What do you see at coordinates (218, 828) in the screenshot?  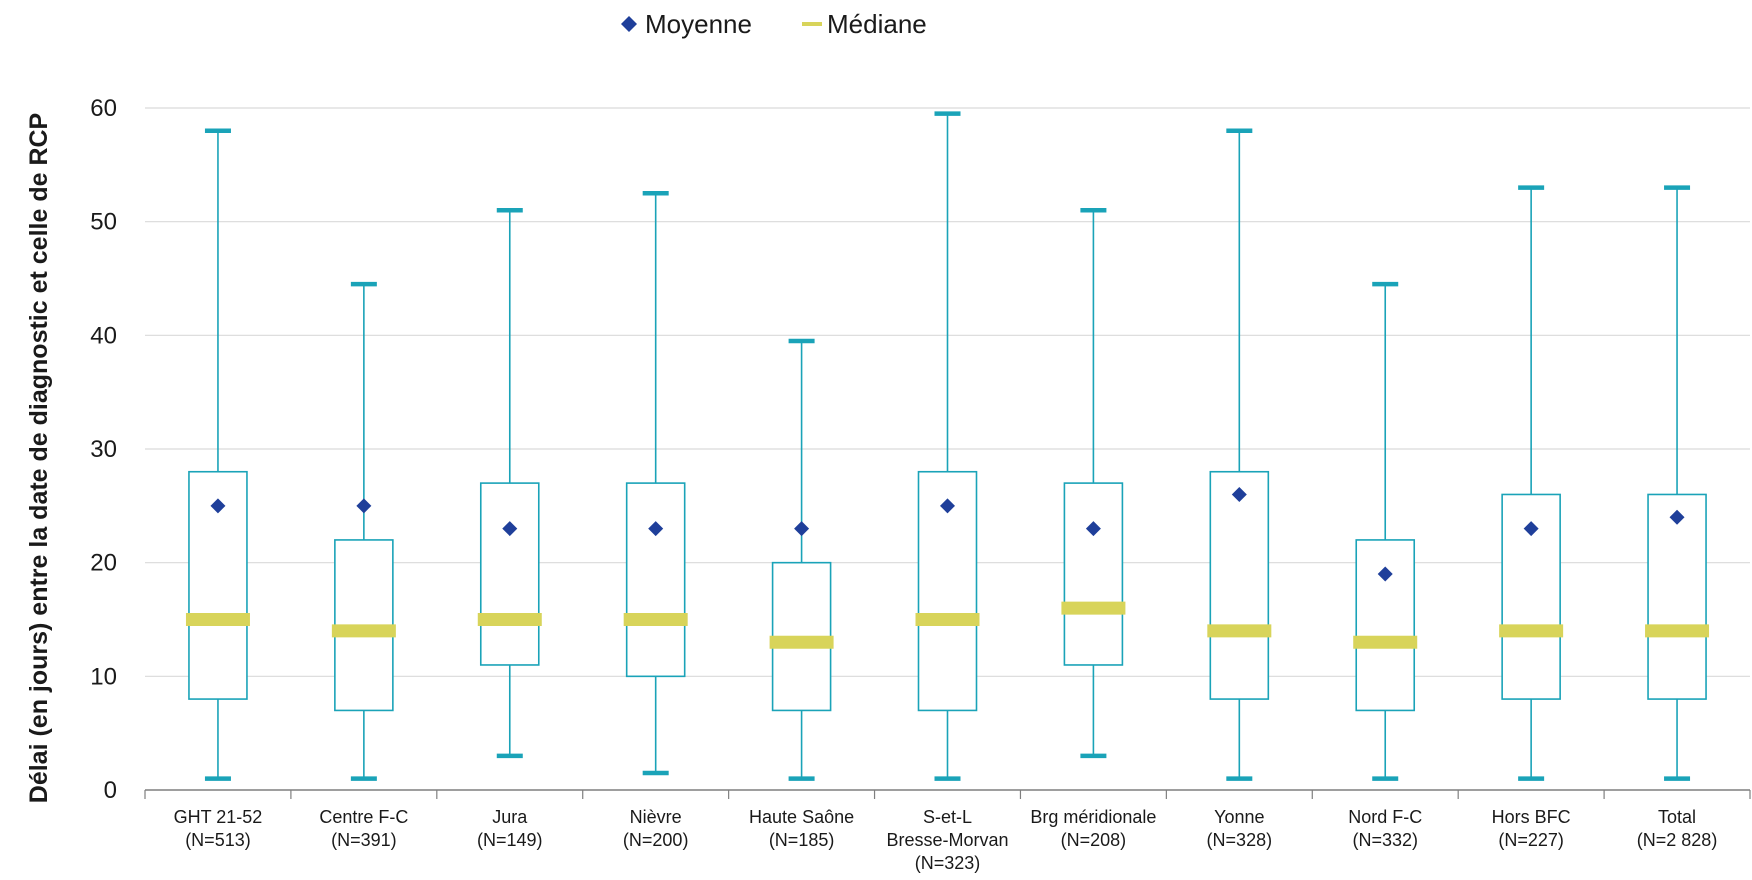 I see `x-category-label: GHT 21-52 (N=513)` at bounding box center [218, 828].